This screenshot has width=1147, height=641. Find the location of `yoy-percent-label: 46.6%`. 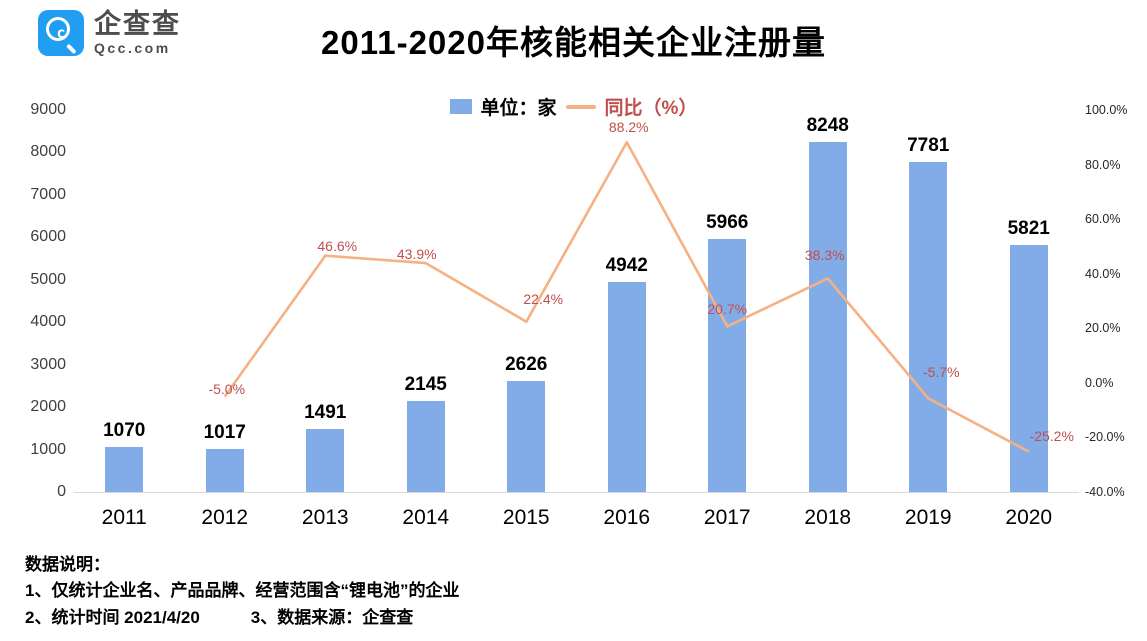

yoy-percent-label: 46.6% is located at coordinates (337, 245).